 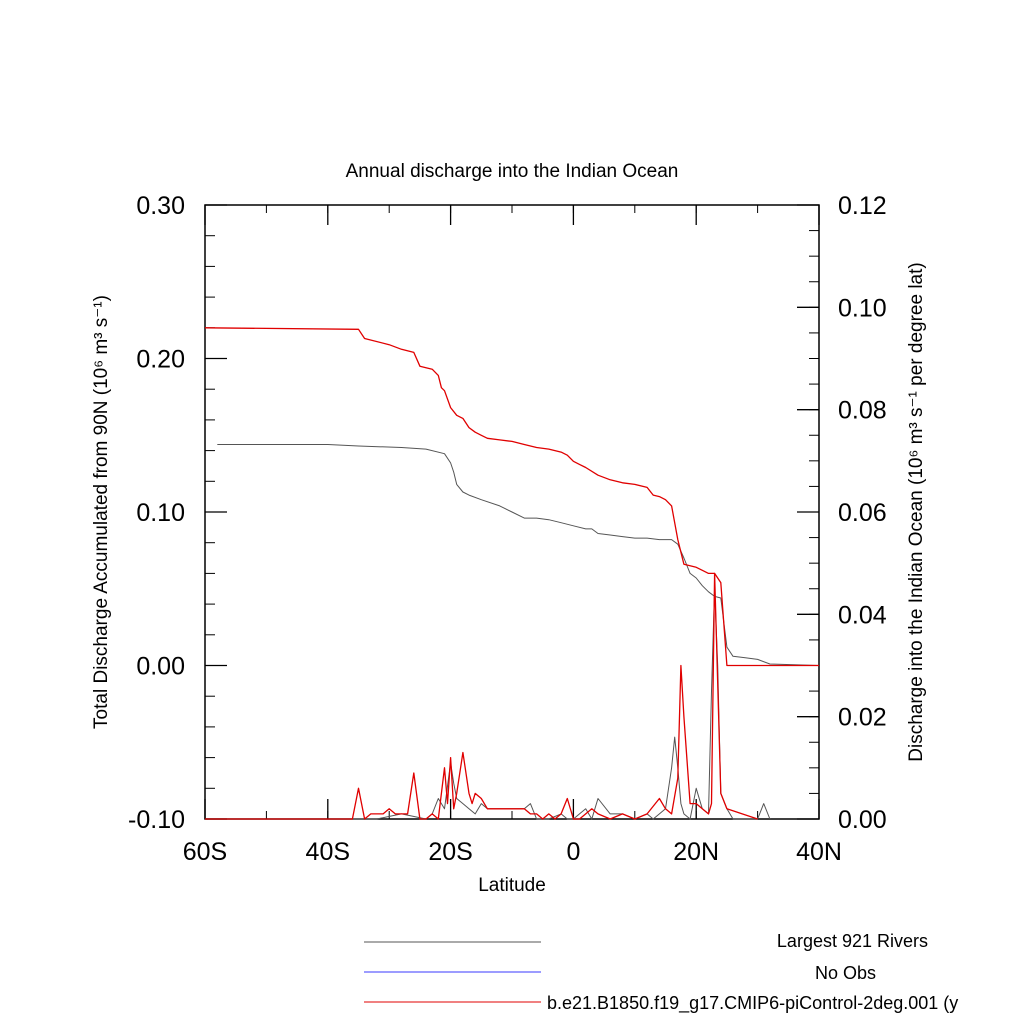 I want to click on y-right-tick-label: 0.08, so click(x=862, y=411).